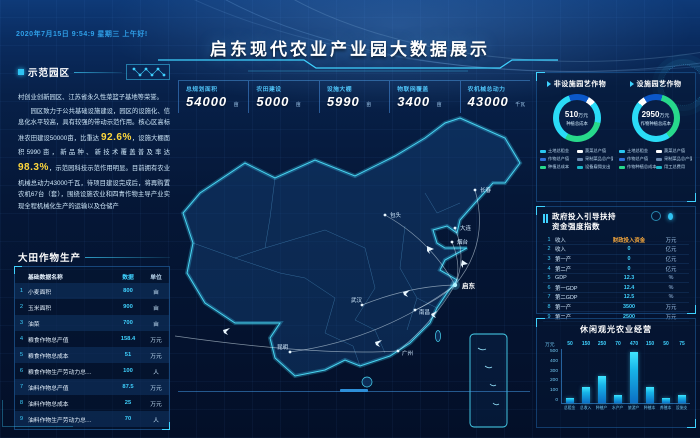  I want to click on chart-title: 休闲观光农业经营, so click(616, 329).